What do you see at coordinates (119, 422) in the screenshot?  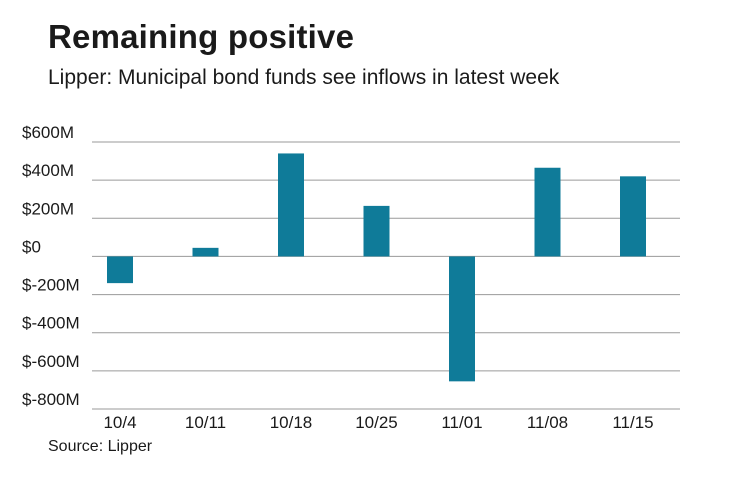 I see `x-tick-label: 10/4` at bounding box center [119, 422].